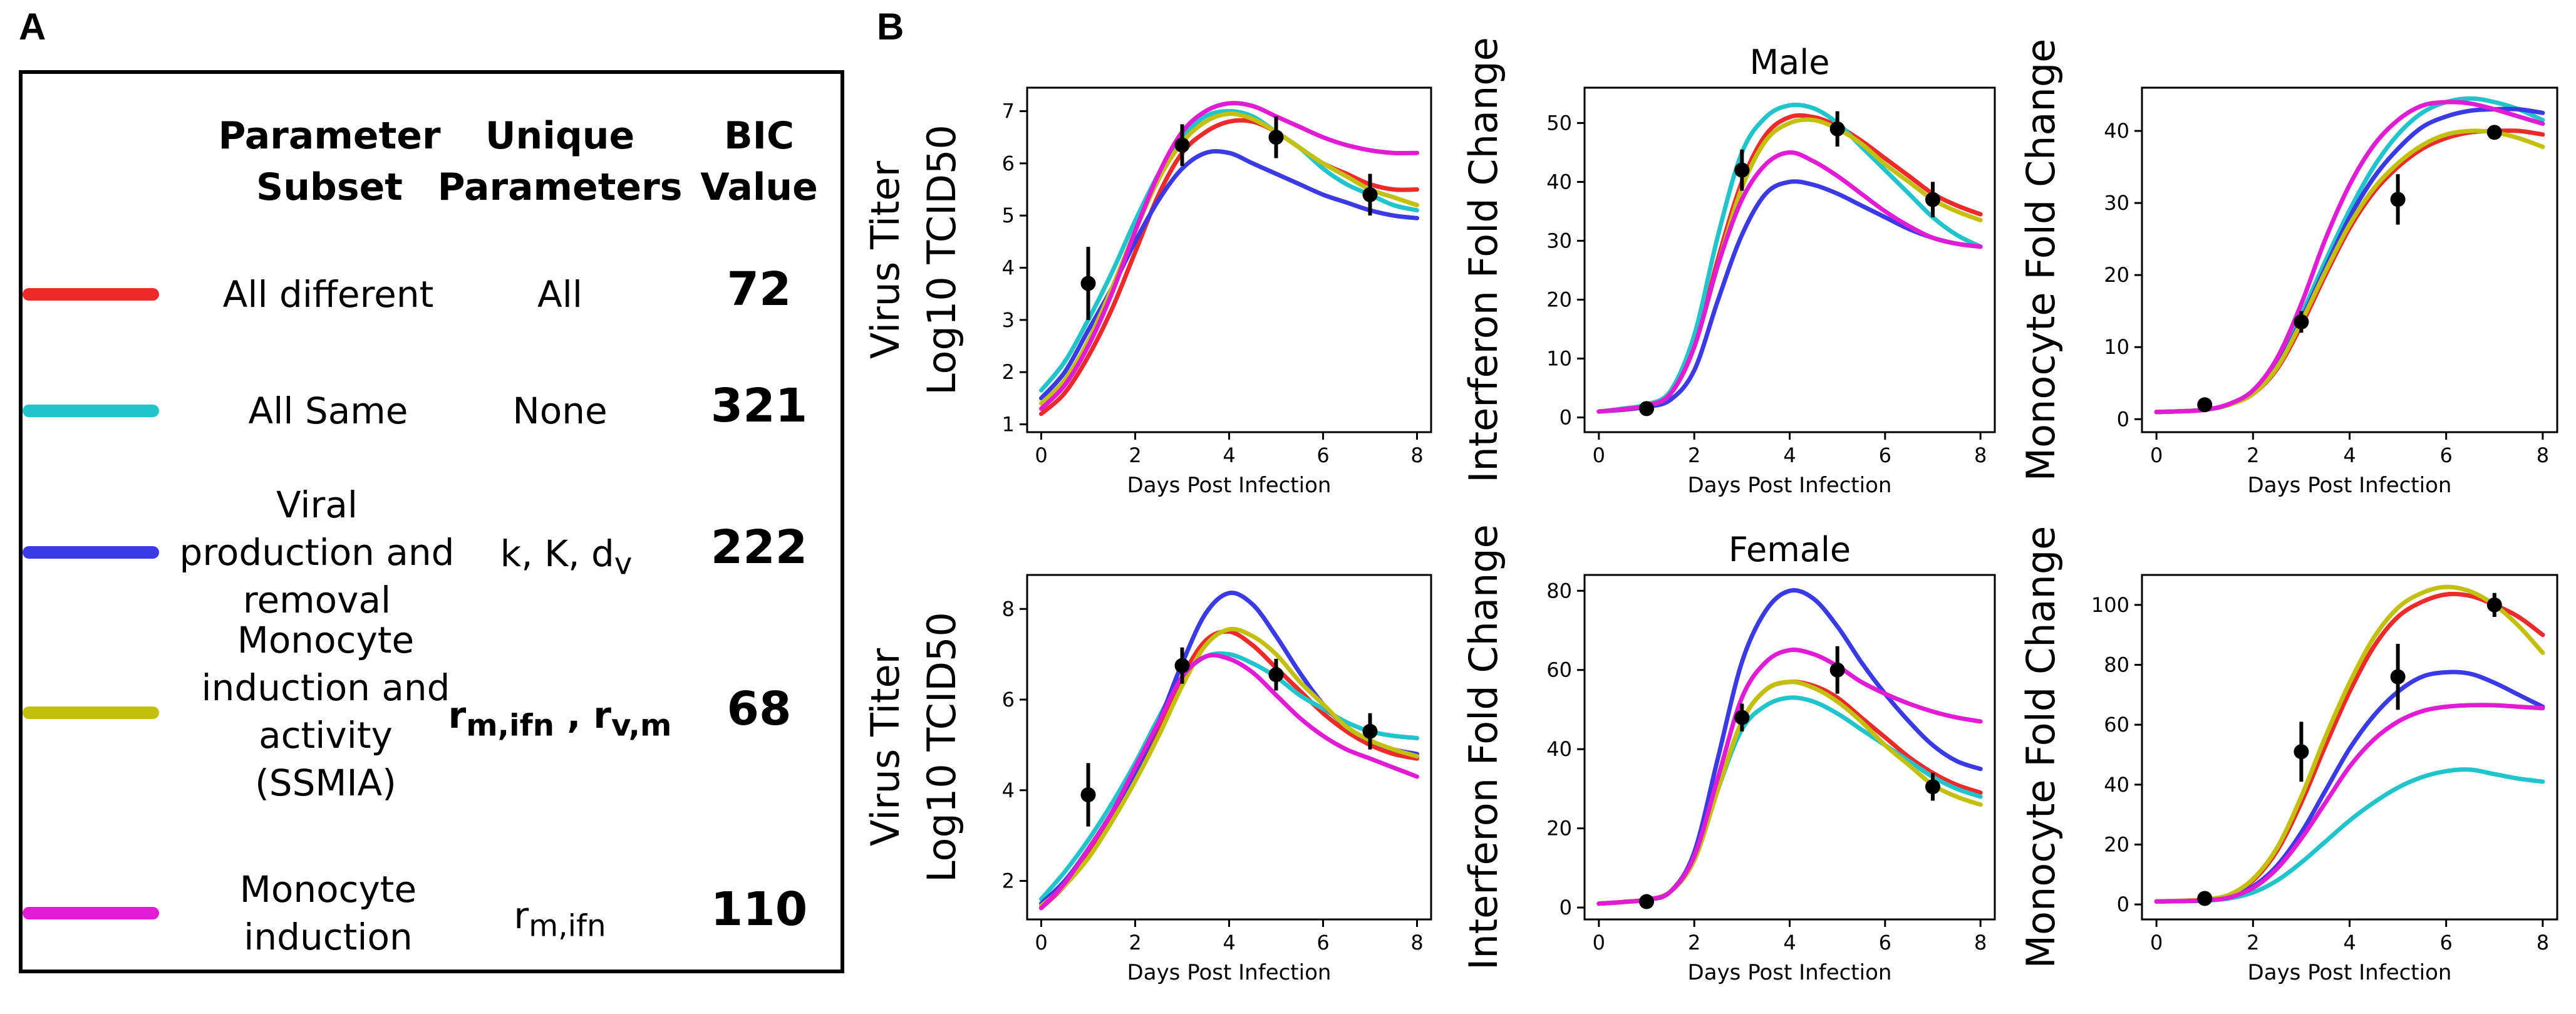  I want to click on chart-title: Female, so click(1790, 549).